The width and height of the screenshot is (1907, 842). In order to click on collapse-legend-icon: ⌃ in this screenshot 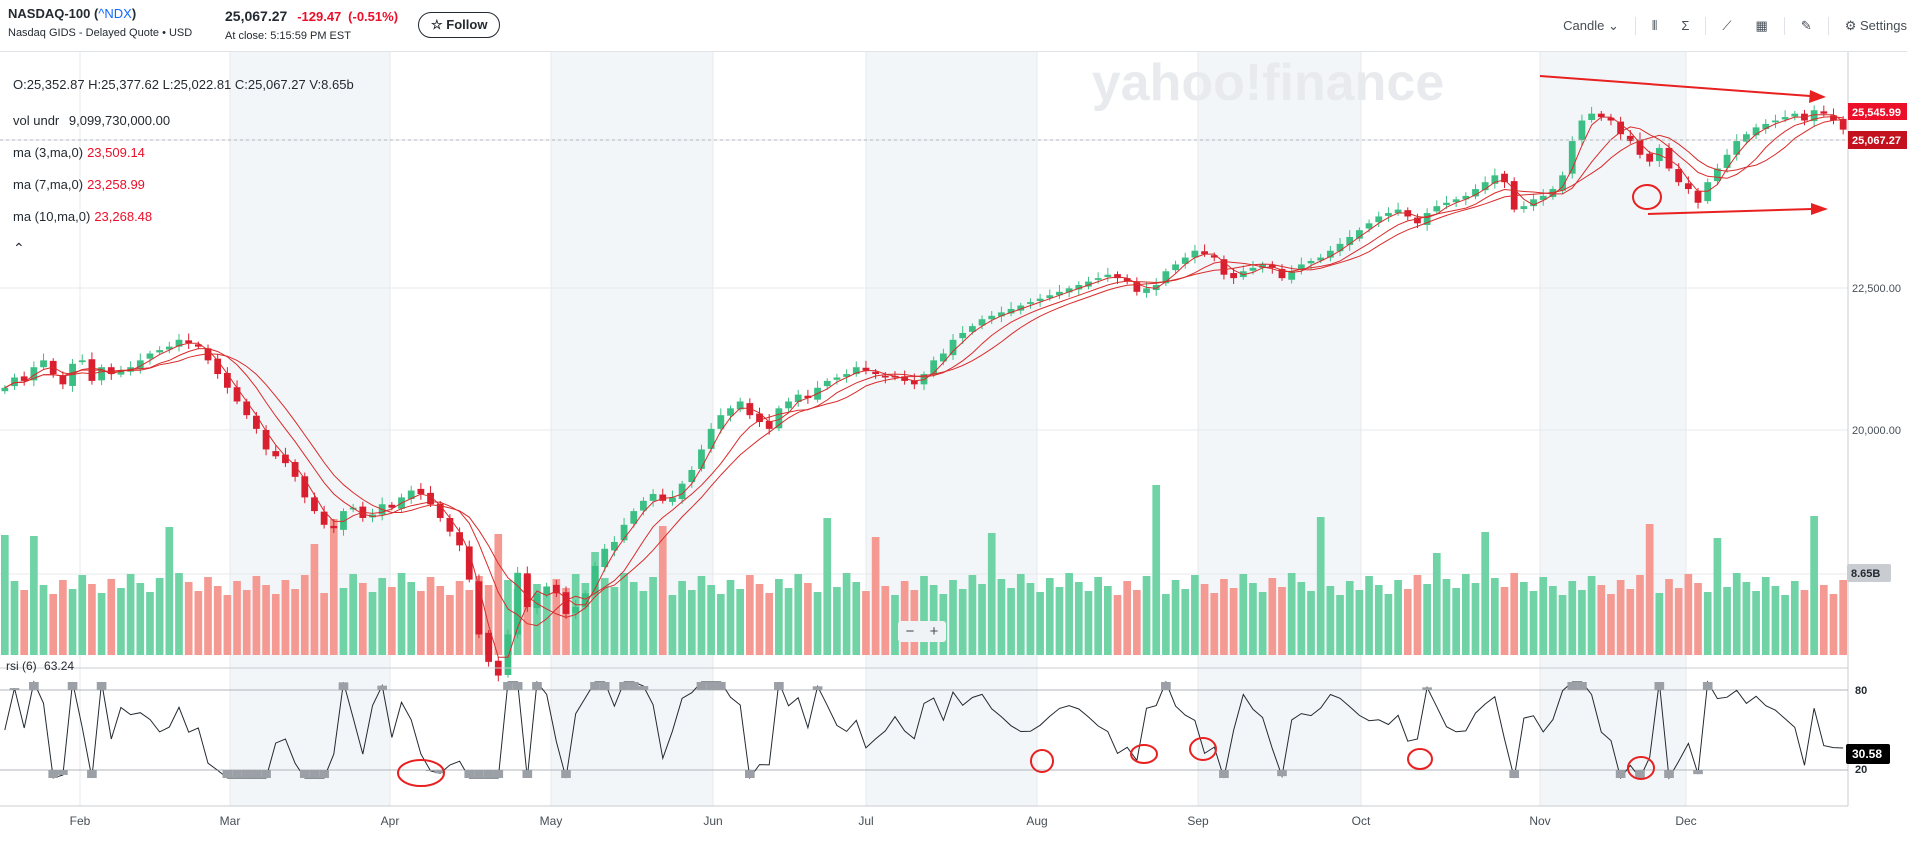, I will do `click(19, 248)`.